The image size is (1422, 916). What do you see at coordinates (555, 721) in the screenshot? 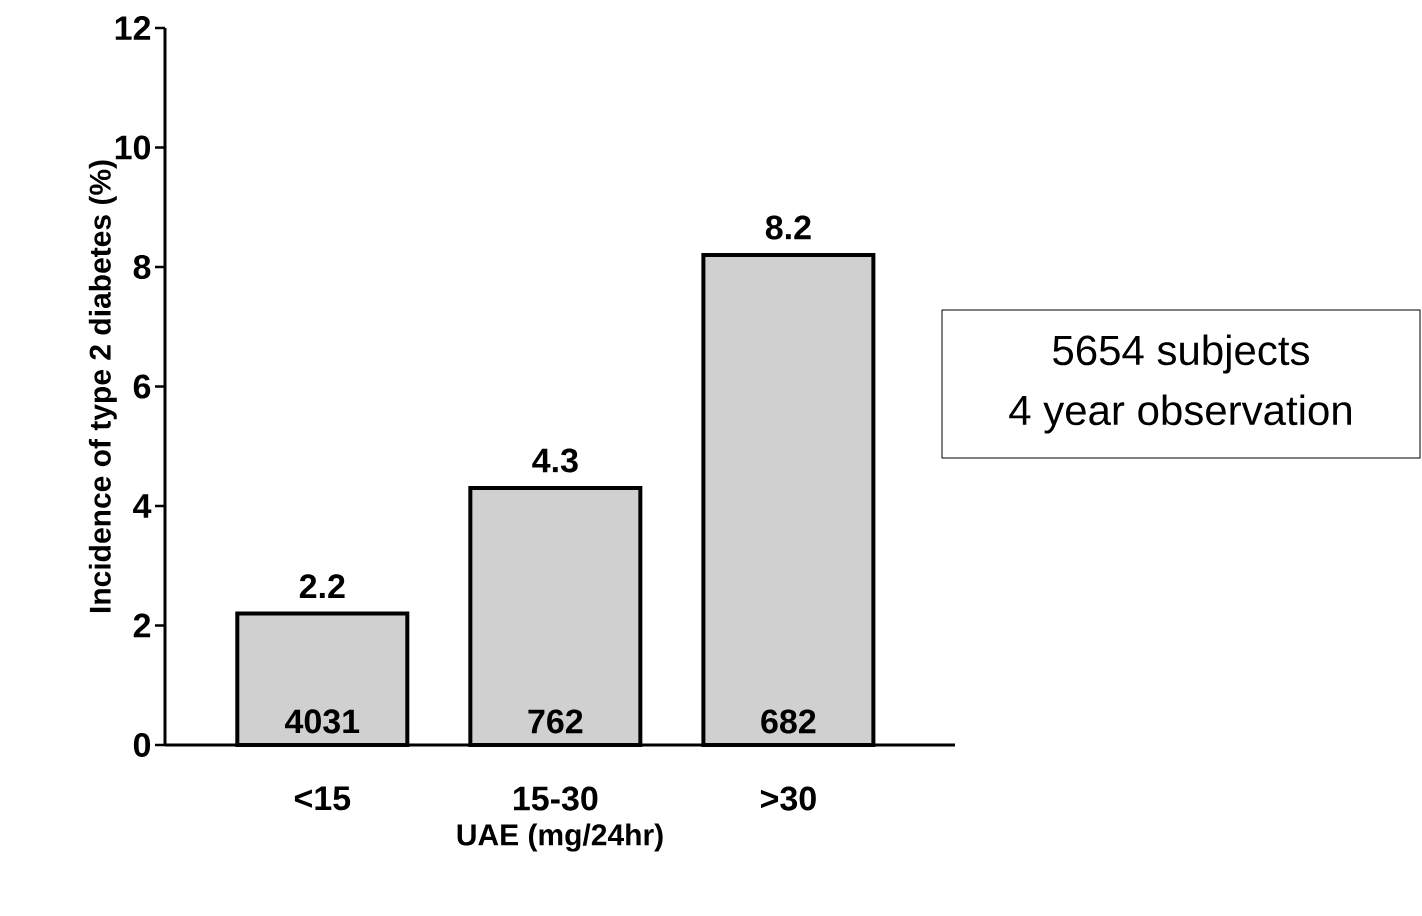
I see `annotation: 762` at bounding box center [555, 721].